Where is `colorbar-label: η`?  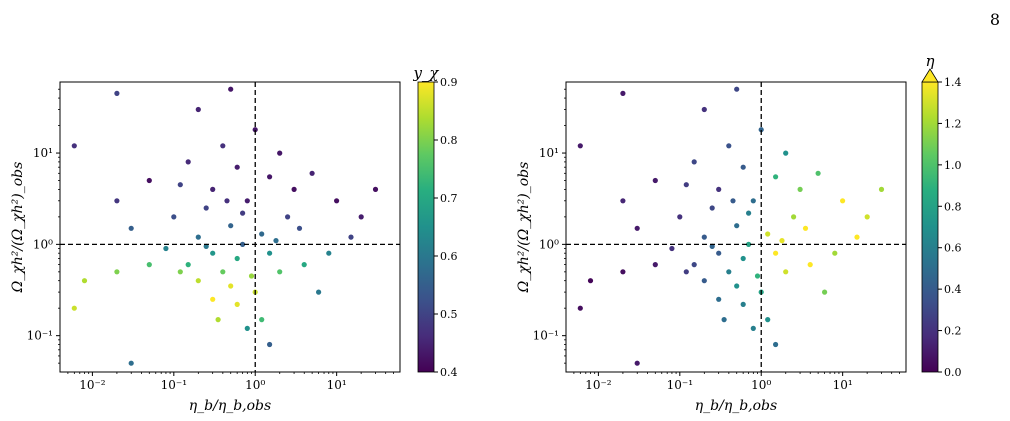
colorbar-label: η is located at coordinates (930, 61).